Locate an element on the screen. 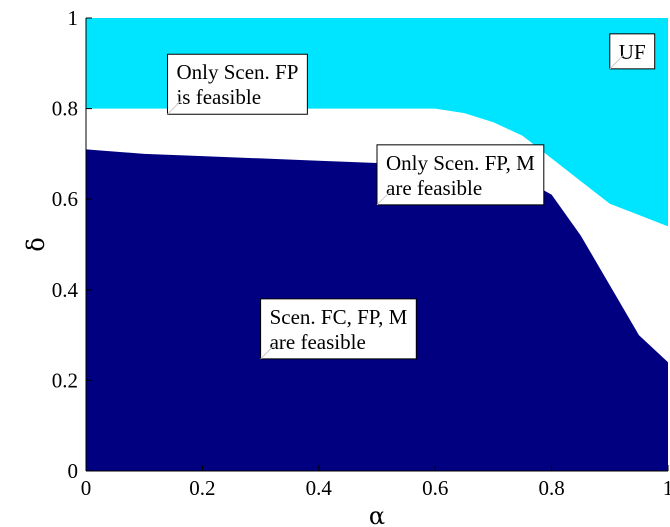  annotation-text: UF is located at coordinates (632, 52).